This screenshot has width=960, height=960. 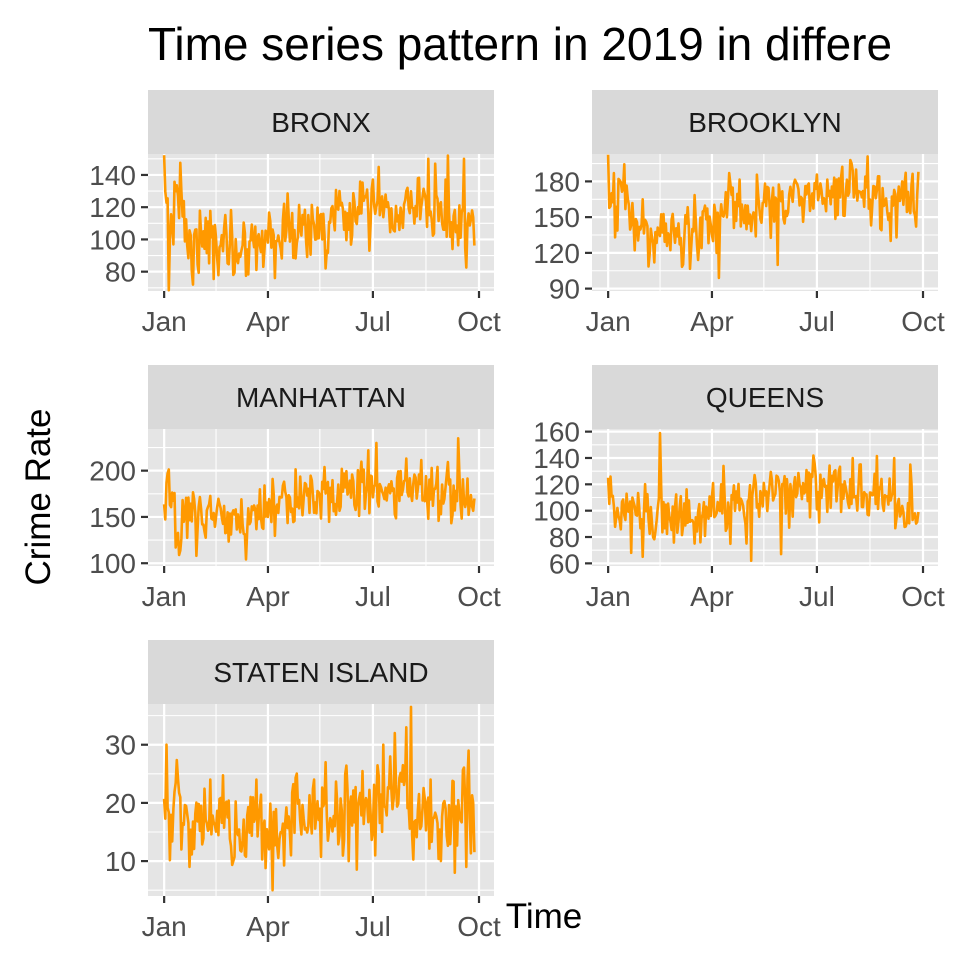 What do you see at coordinates (564, 563) in the screenshot?
I see `y-tick-label: 60` at bounding box center [564, 563].